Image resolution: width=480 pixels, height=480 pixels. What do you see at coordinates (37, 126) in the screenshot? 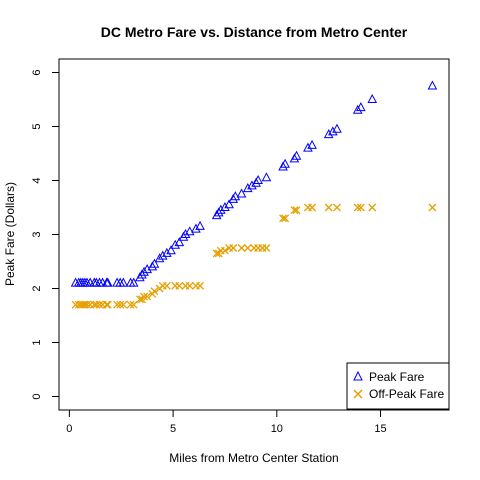
I see `y-tick-label: 5` at bounding box center [37, 126].